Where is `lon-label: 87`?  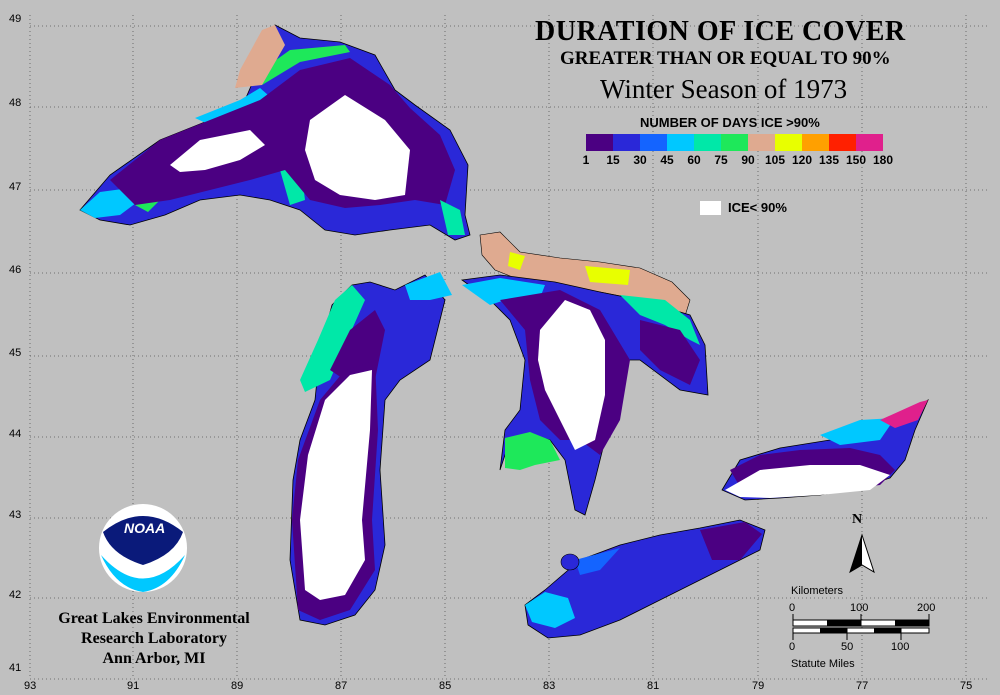 lon-label: 87 is located at coordinates (341, 686).